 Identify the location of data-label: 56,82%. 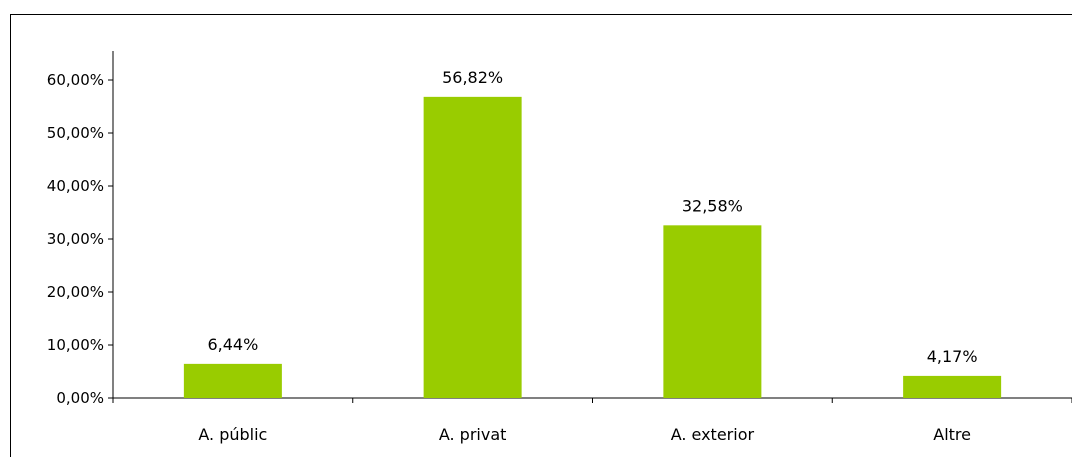
(472, 77).